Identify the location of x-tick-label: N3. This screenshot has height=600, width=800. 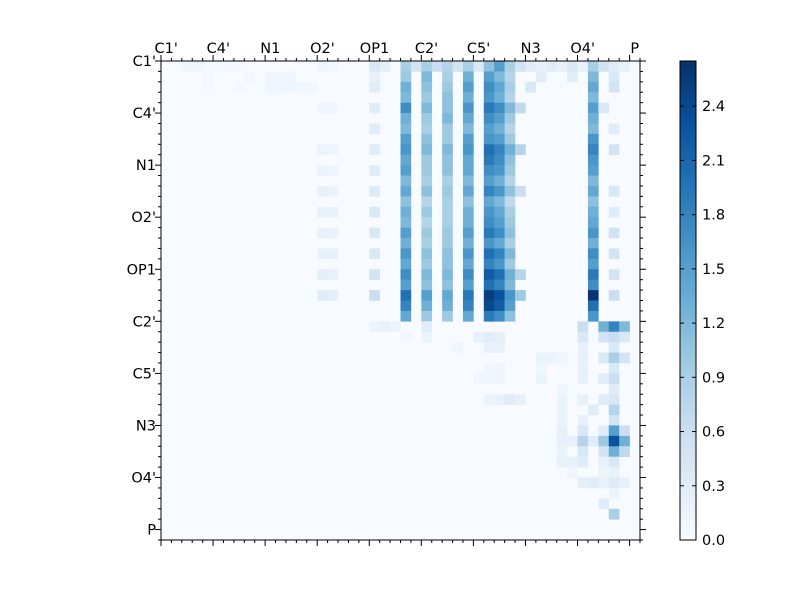
(531, 49).